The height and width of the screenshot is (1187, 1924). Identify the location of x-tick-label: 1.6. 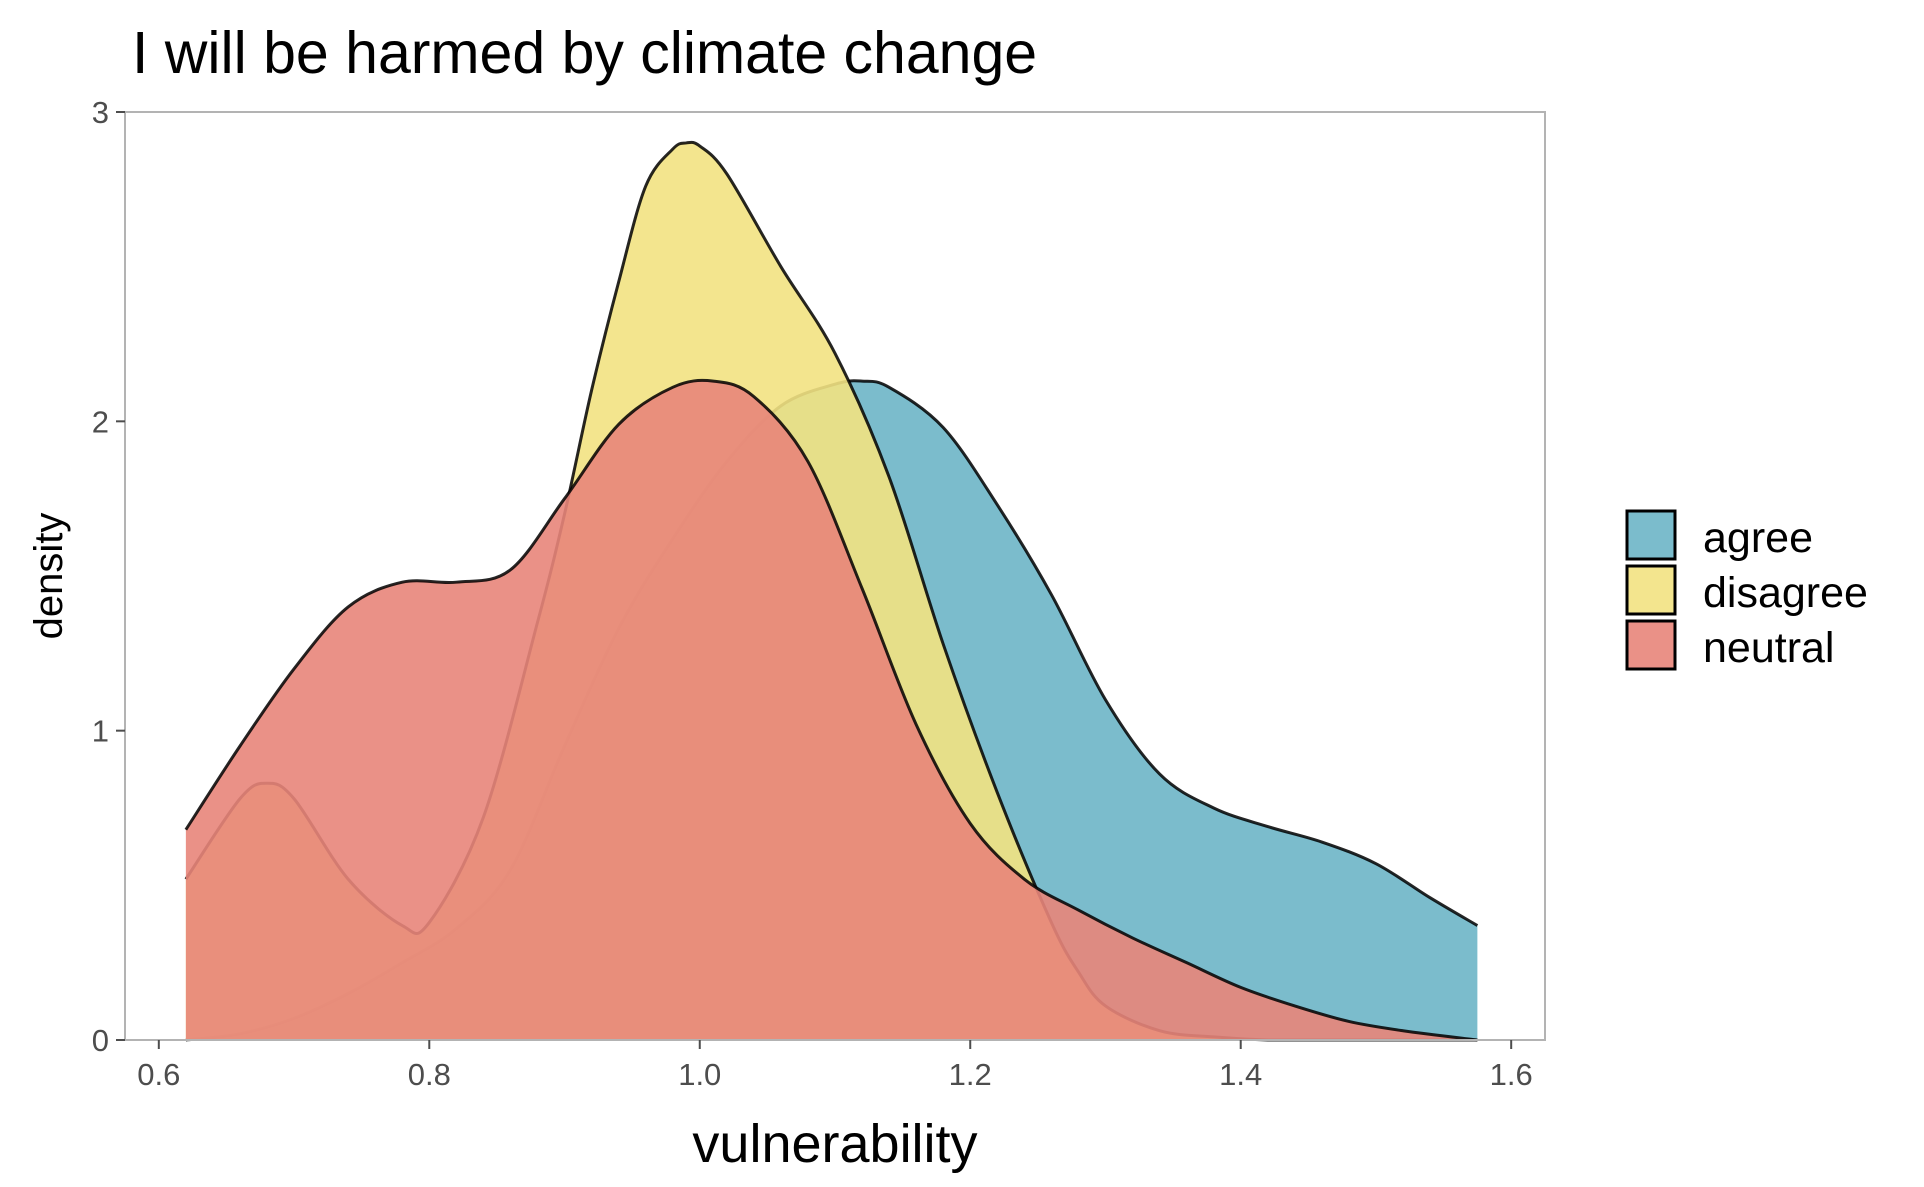
(1511, 1074).